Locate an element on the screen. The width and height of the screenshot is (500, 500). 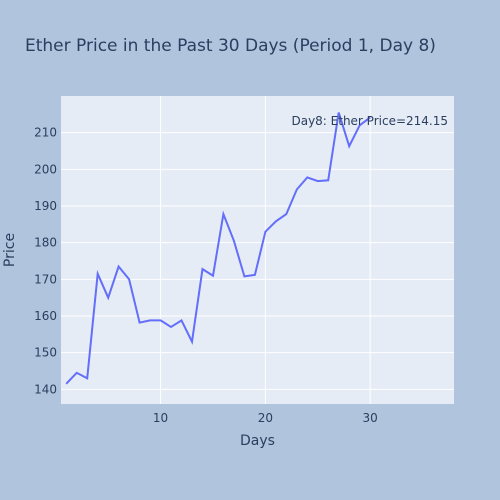
y-tick-label: 180 is located at coordinates (45, 243).